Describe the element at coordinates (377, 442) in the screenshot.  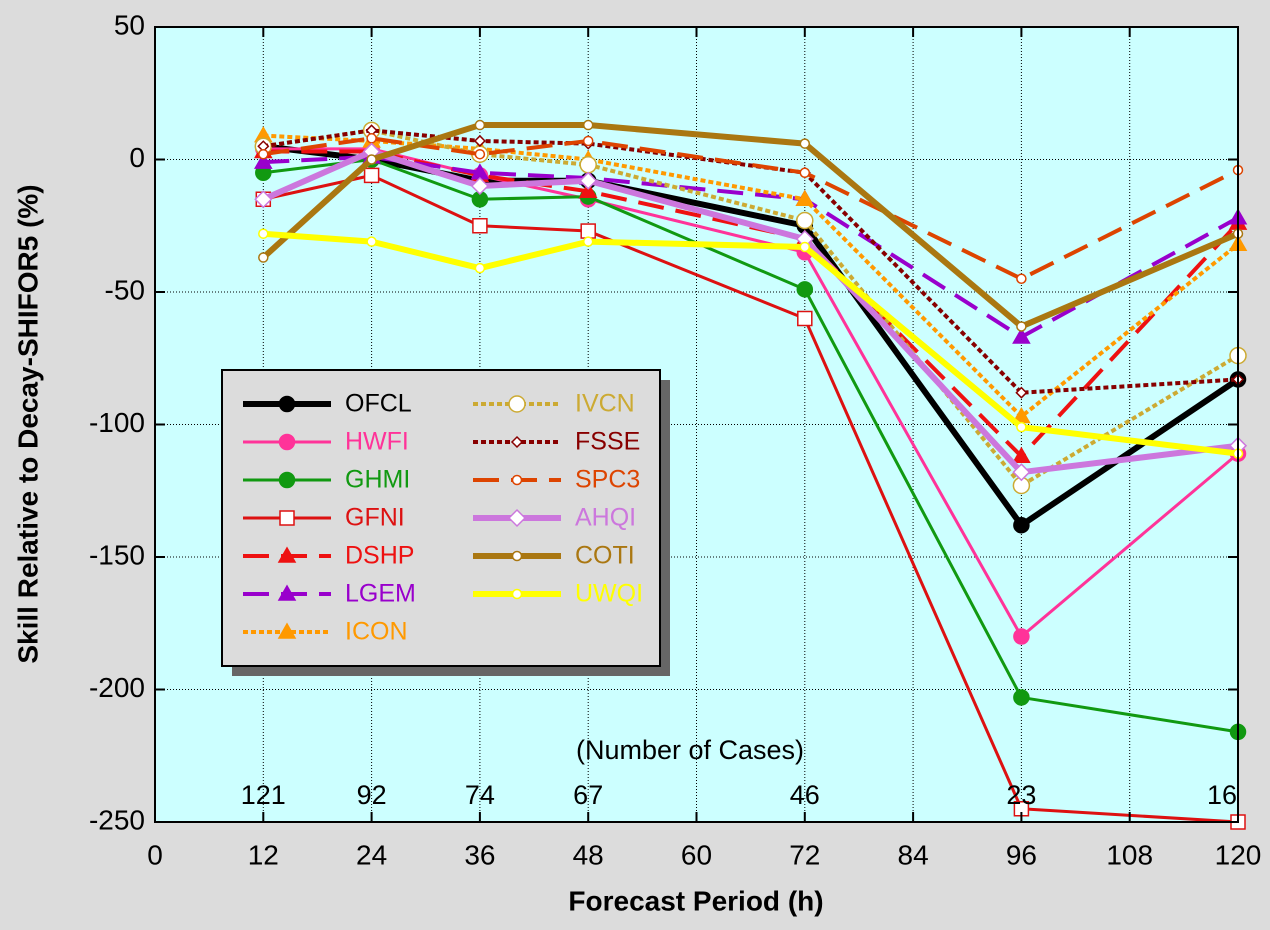
I see `legend-label: HWFI` at that location.